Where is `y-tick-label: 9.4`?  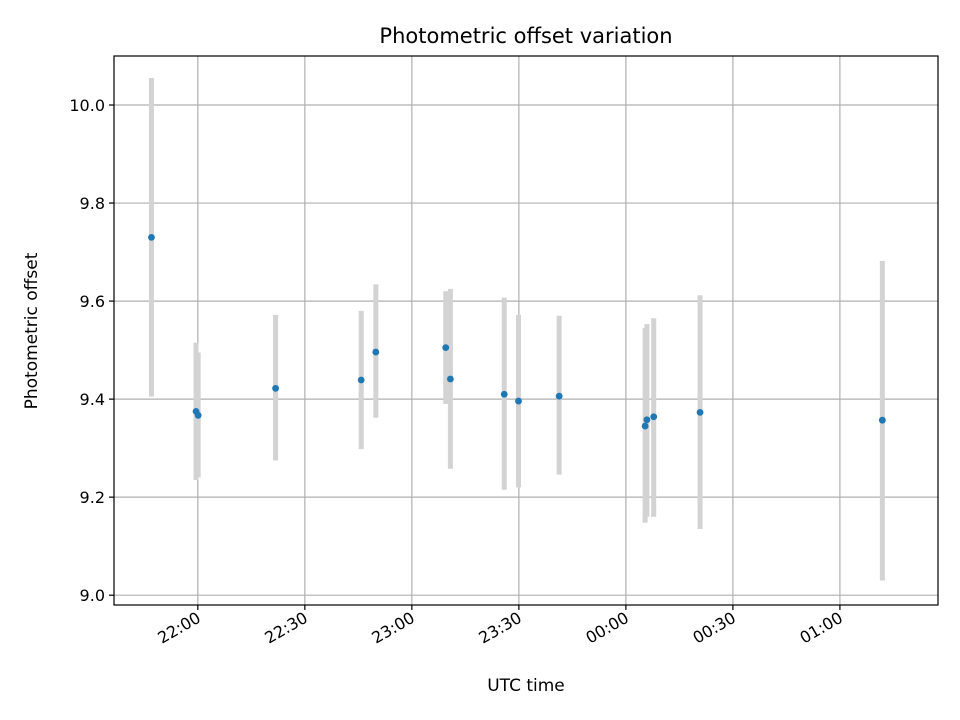 y-tick-label: 9.4 is located at coordinates (92, 399).